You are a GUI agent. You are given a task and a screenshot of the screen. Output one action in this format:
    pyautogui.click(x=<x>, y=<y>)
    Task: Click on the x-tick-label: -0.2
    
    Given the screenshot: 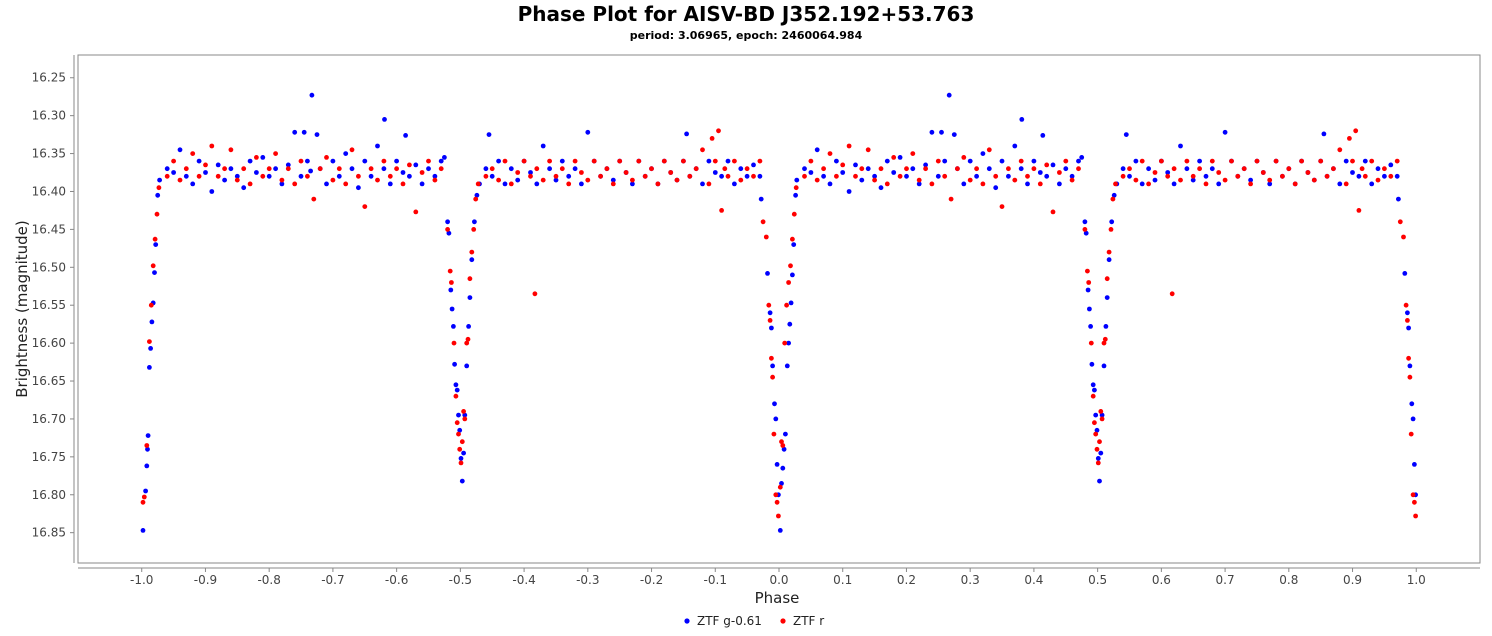 What is the action you would take?
    pyautogui.click(x=651, y=580)
    